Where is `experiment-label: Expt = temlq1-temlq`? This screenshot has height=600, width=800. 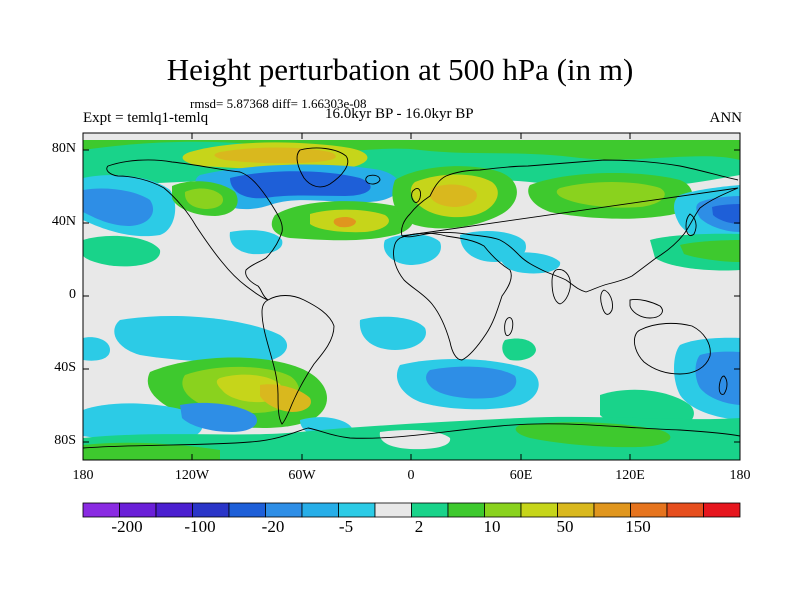 experiment-label: Expt = temlq1-temlq is located at coordinates (146, 118).